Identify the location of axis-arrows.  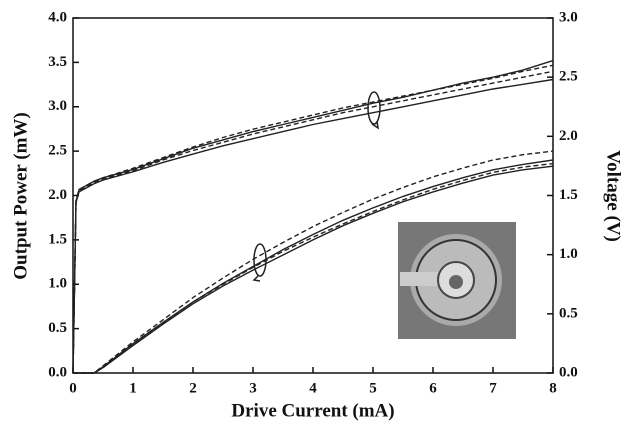
(316, 186).